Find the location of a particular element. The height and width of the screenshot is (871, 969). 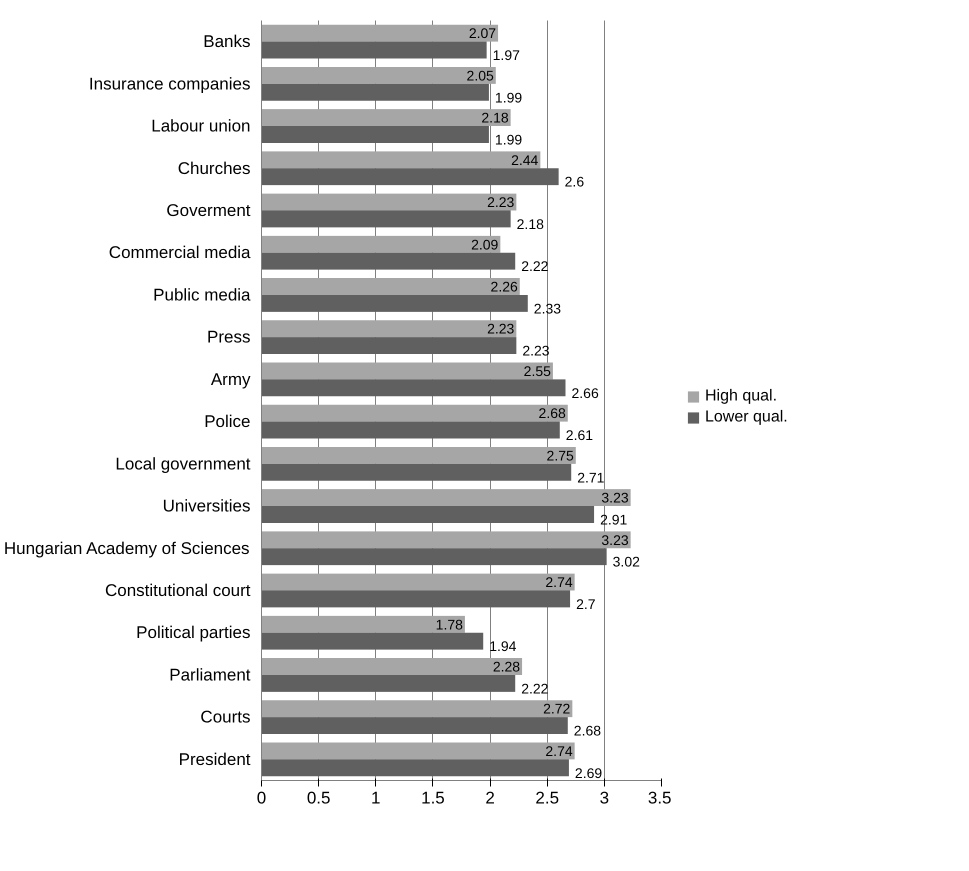

y-tick-label: Churches is located at coordinates (214, 168).